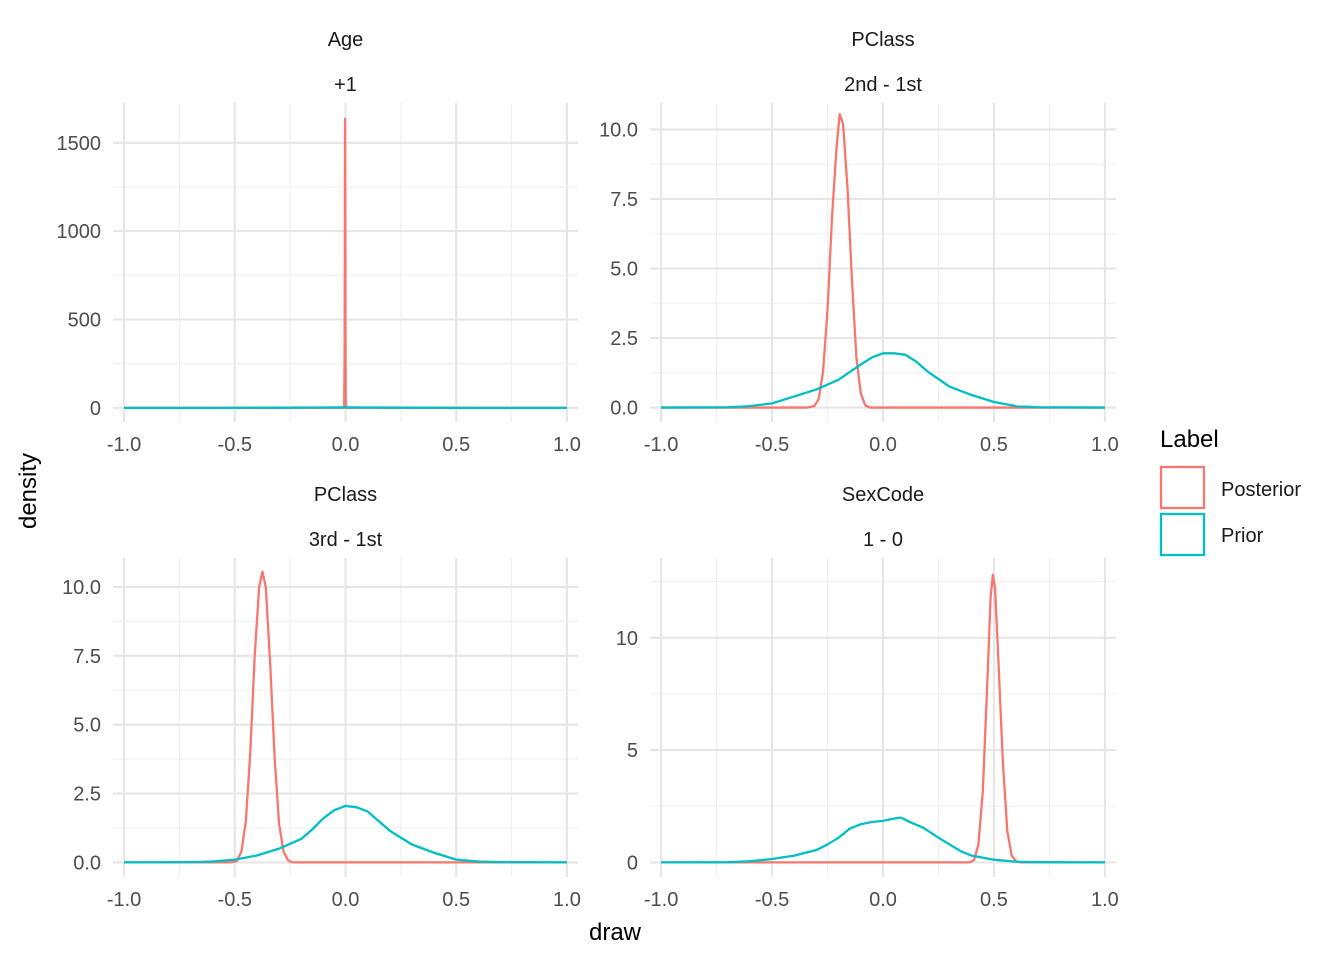  What do you see at coordinates (1242, 536) in the screenshot?
I see `legend-label-prior: Prior` at bounding box center [1242, 536].